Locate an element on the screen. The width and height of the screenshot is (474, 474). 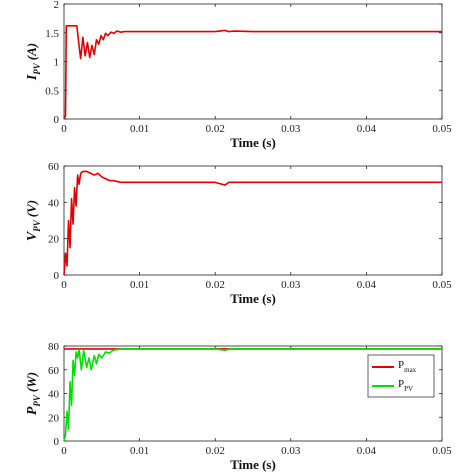
y-tick-label: 80 is located at coordinates (54, 347).